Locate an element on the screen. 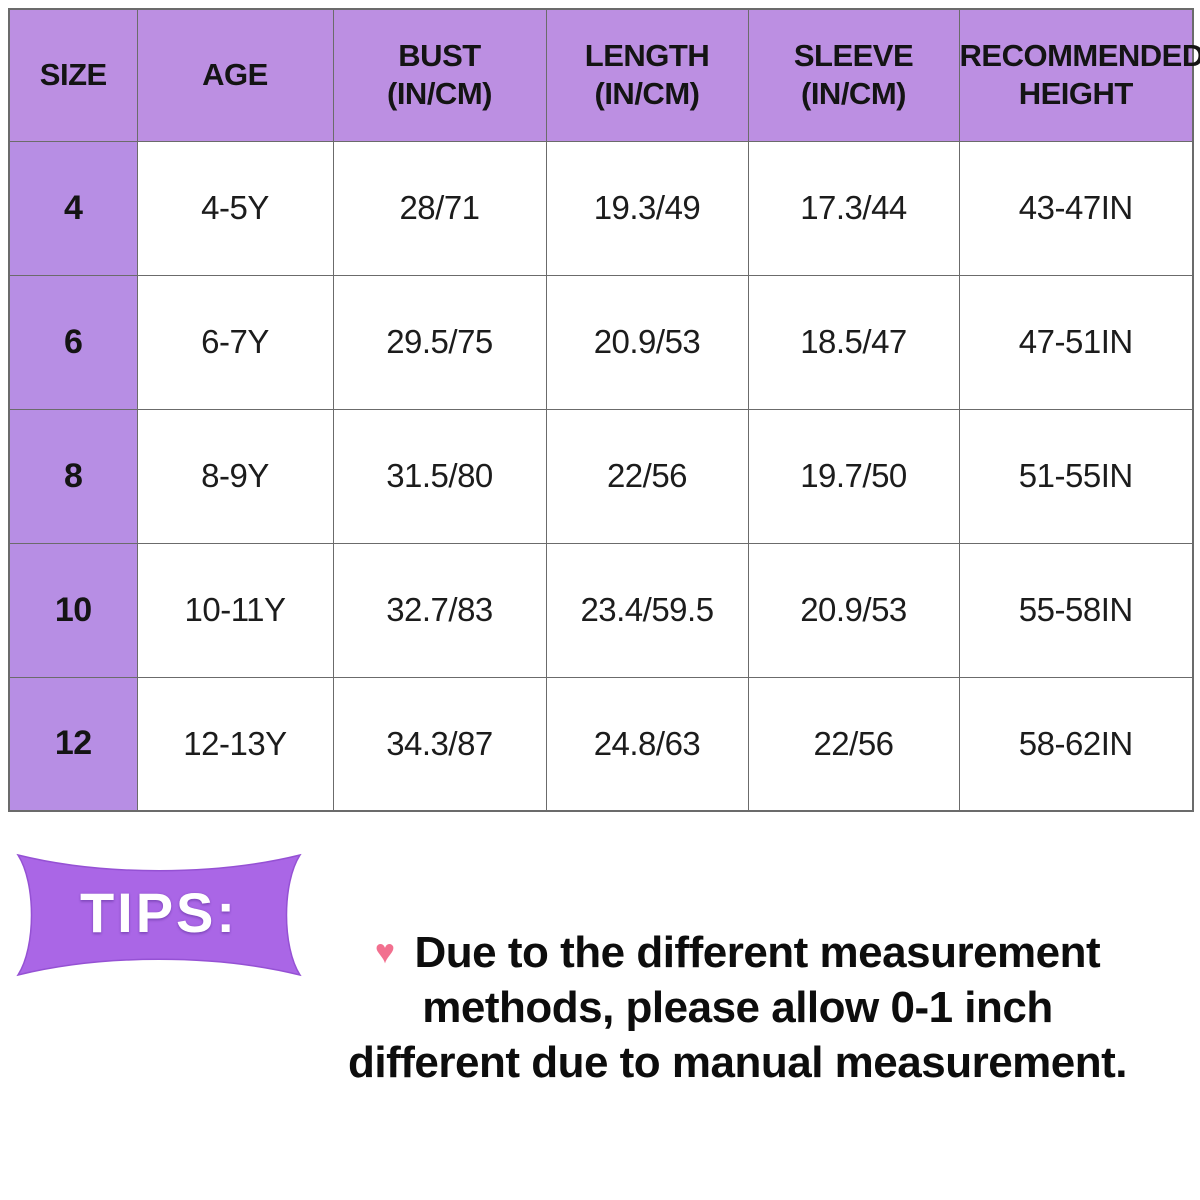  tips-line-1-text: Due to the different measurement is located at coordinates (757, 952).